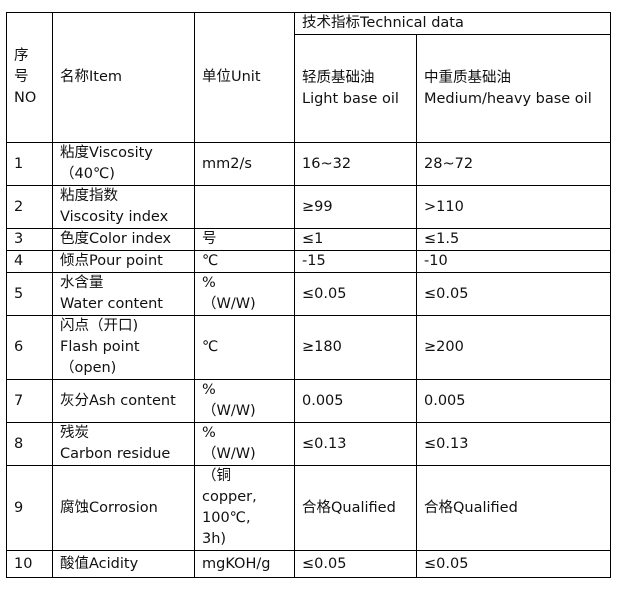 This screenshot has width=626, height=592. I want to click on cell-unit: 号, so click(244, 239).